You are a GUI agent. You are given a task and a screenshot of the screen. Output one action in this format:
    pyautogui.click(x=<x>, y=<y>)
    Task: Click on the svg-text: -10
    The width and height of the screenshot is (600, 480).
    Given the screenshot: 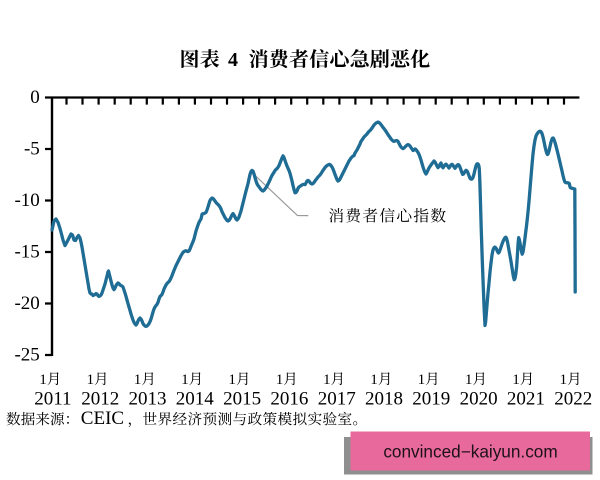 What is the action you would take?
    pyautogui.click(x=26, y=200)
    